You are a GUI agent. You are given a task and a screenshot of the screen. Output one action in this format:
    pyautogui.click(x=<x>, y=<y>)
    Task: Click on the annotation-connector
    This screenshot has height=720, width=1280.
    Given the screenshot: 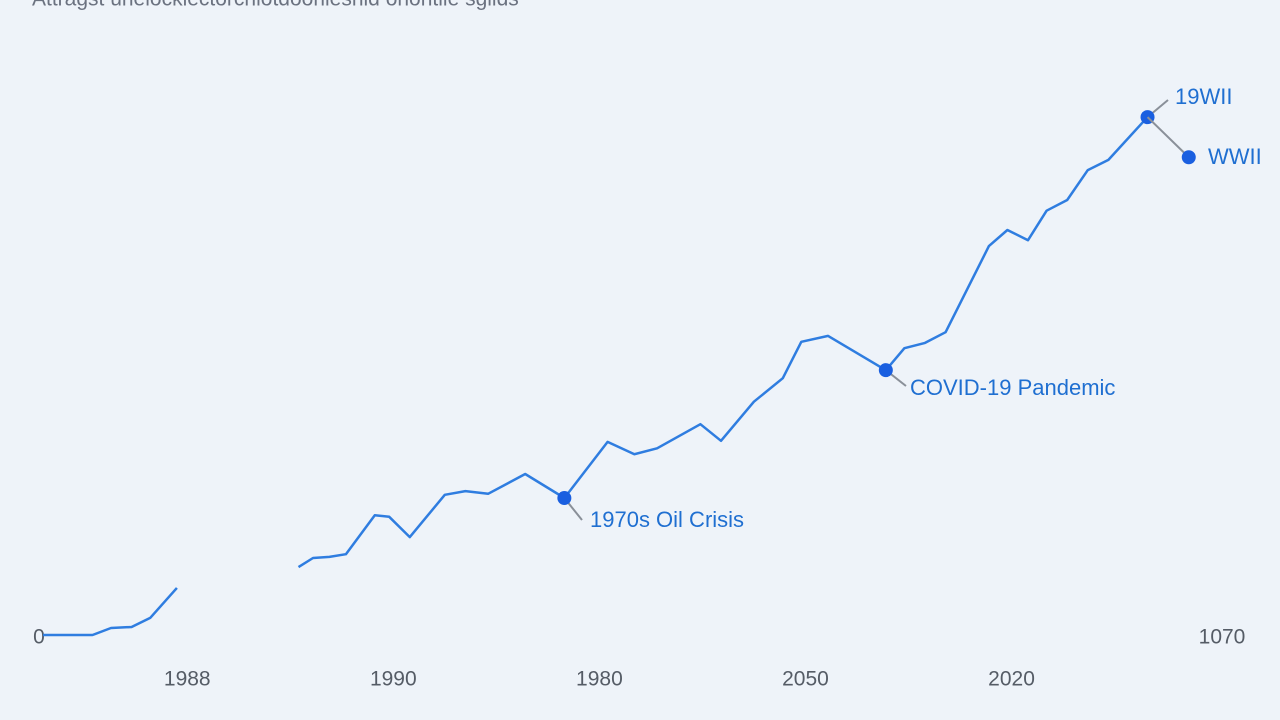 What is the action you would take?
    pyautogui.click(x=1168, y=137)
    